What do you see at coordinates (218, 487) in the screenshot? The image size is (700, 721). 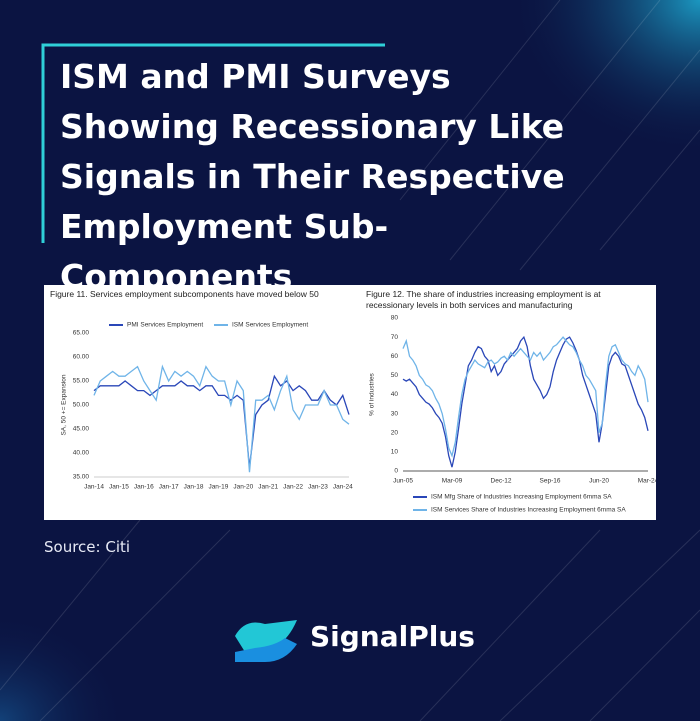 I see `x-tick-label: Jan-19` at bounding box center [218, 487].